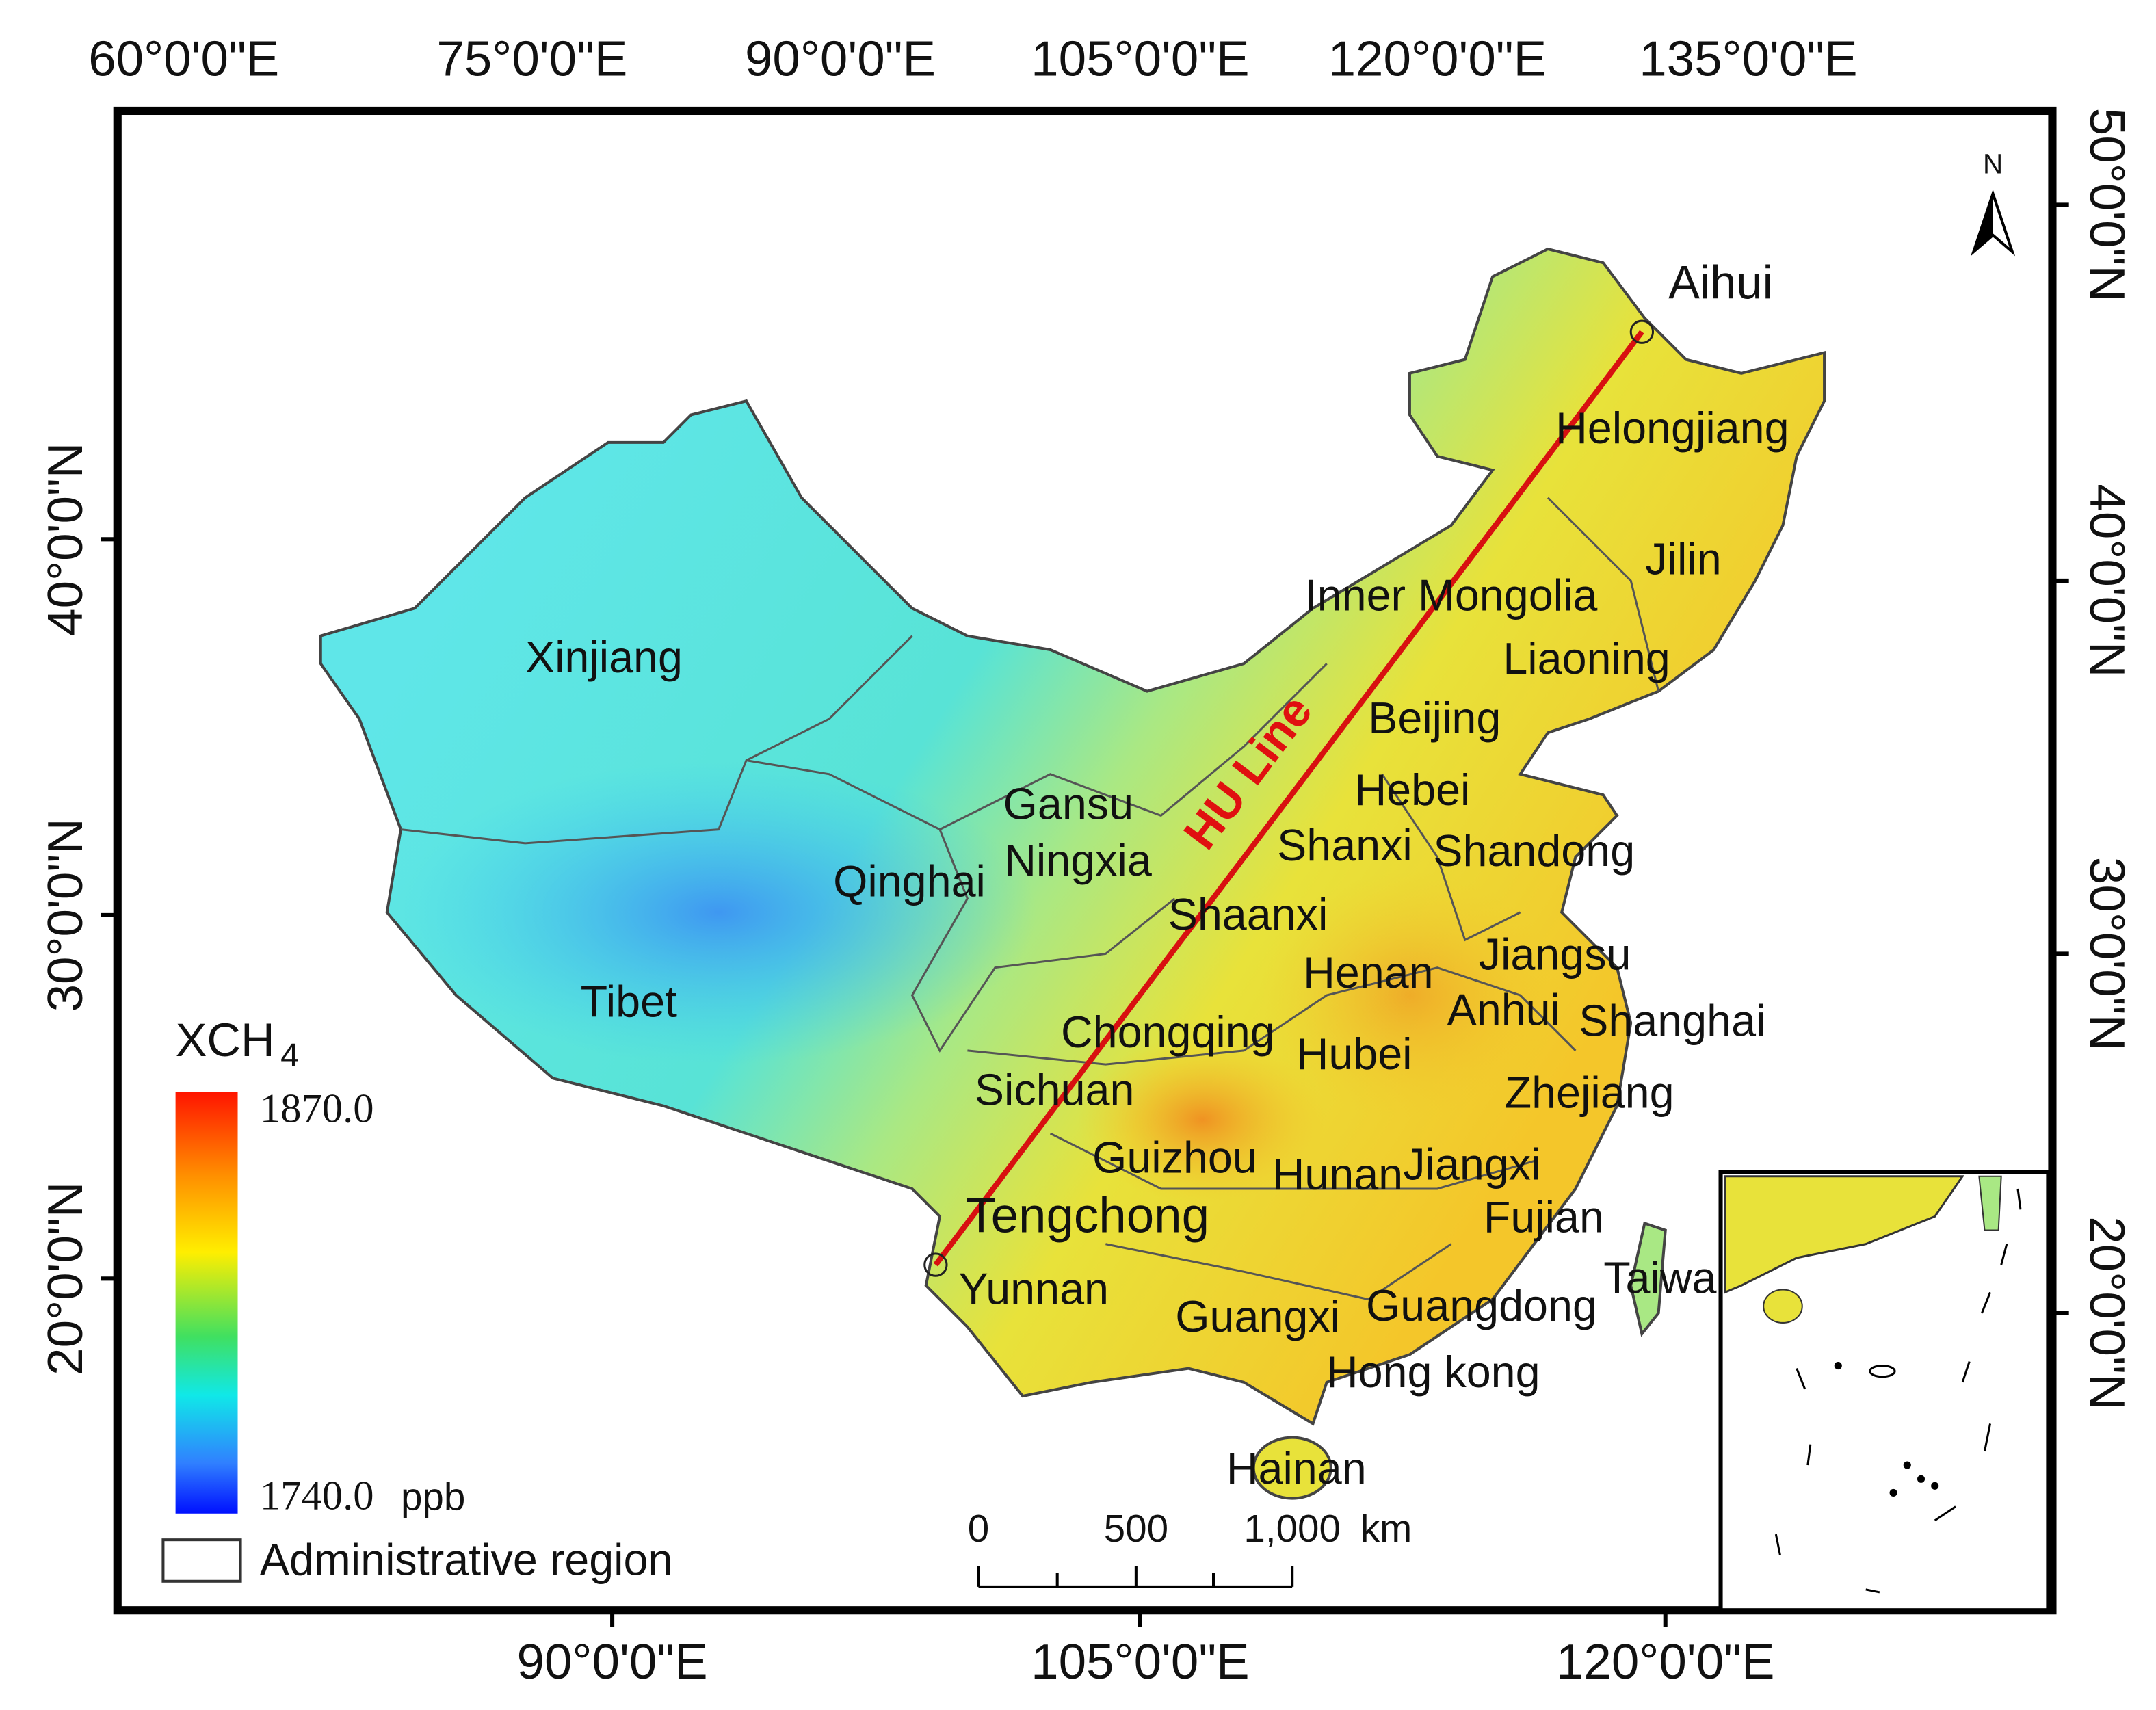 The width and height of the screenshot is (2156, 1710). What do you see at coordinates (1140, 59) in the screenshot?
I see `top-axis-label: 105°0'0"E` at bounding box center [1140, 59].